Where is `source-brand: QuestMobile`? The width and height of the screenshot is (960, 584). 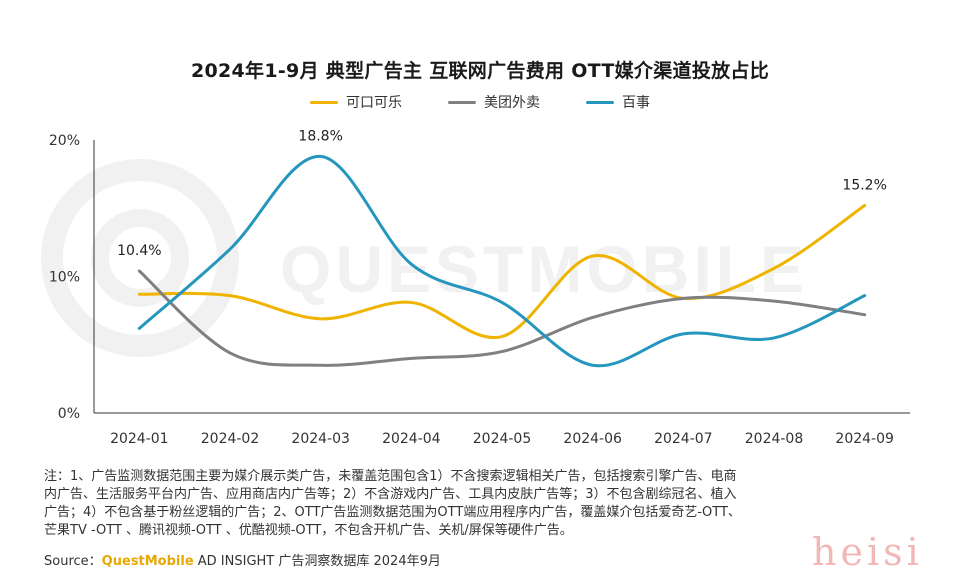 source-brand: QuestMobile is located at coordinates (147, 561).